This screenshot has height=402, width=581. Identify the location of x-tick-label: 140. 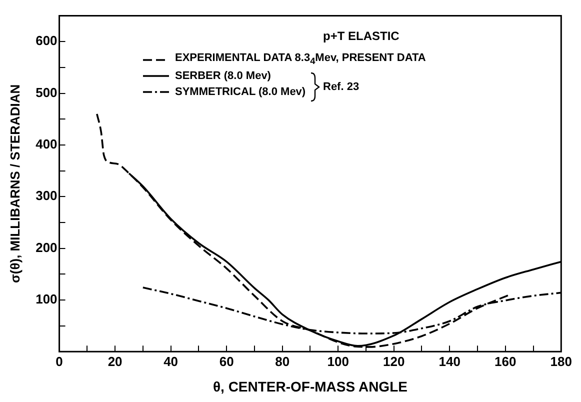
(449, 361).